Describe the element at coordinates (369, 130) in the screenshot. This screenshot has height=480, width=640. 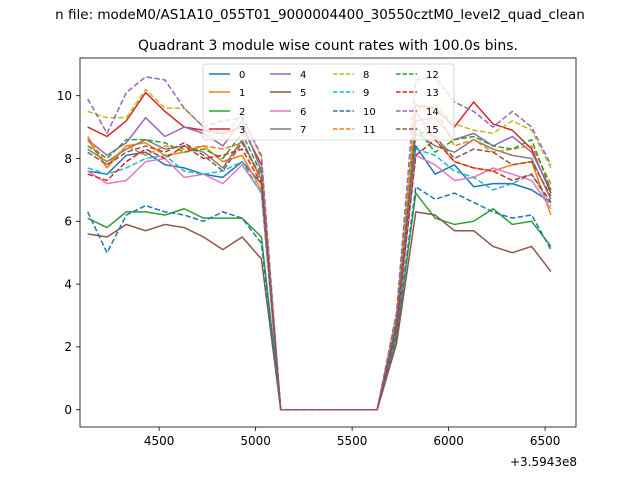
I see `legend-label-11: 11` at that location.